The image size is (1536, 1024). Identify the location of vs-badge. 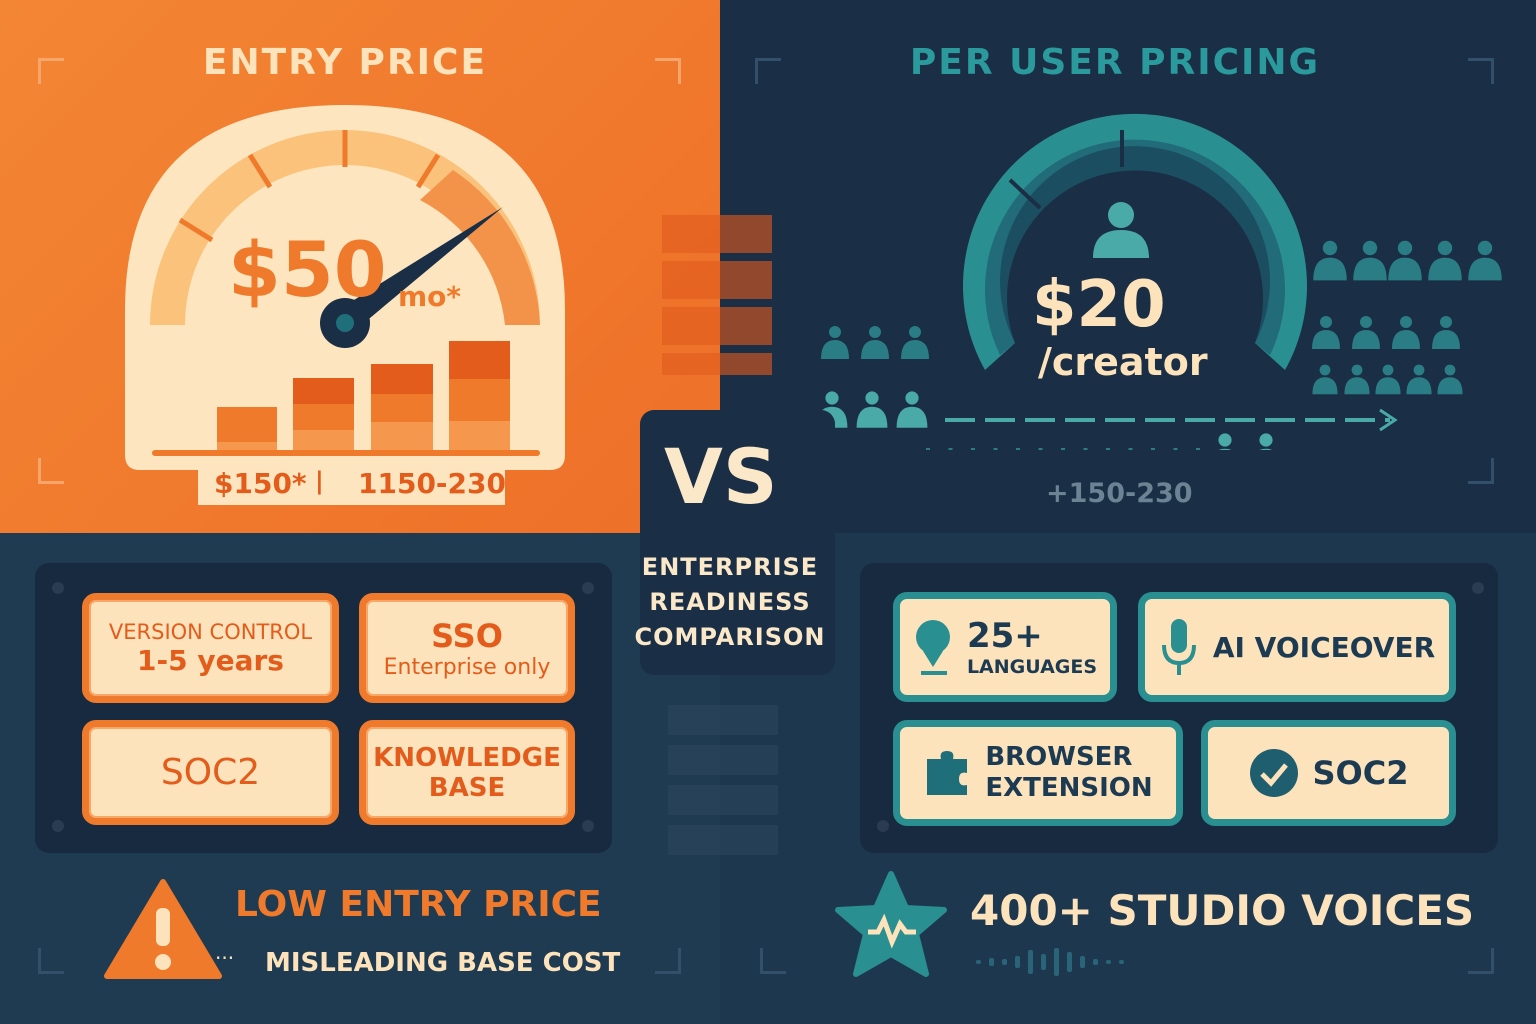
(737, 542).